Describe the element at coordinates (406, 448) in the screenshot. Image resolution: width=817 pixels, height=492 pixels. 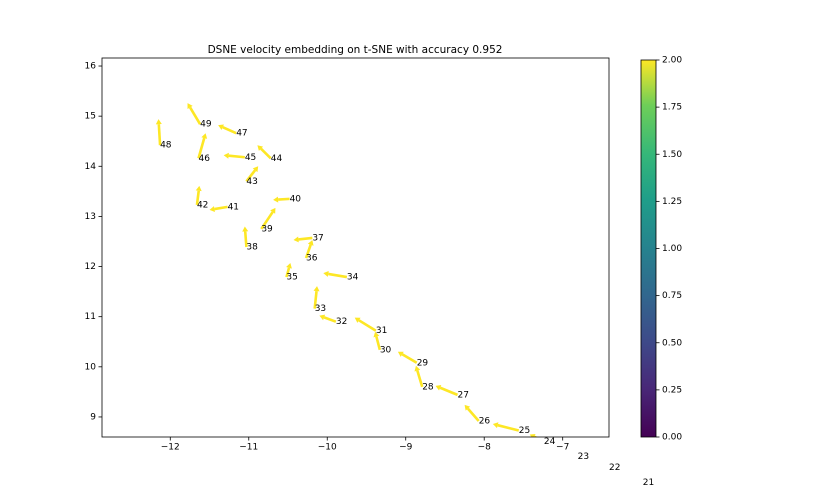
I see `x-tick-label: −9` at that location.